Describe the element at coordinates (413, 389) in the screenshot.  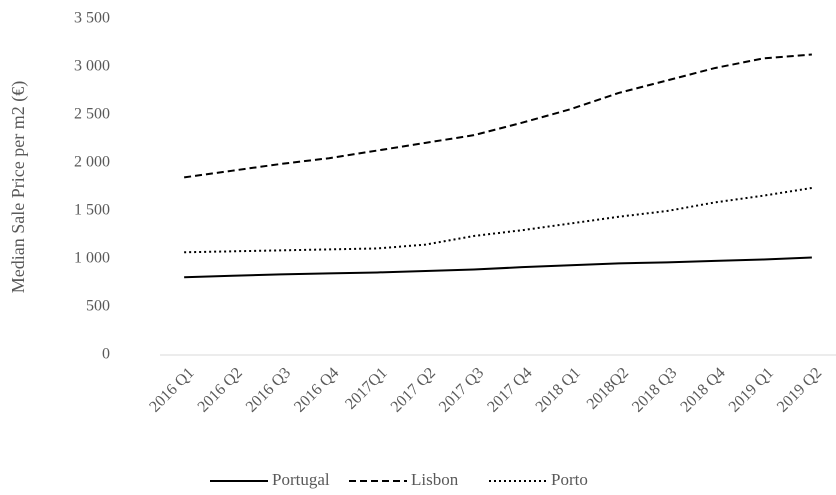
I see `x-tick-label: 2017 Q2` at that location.